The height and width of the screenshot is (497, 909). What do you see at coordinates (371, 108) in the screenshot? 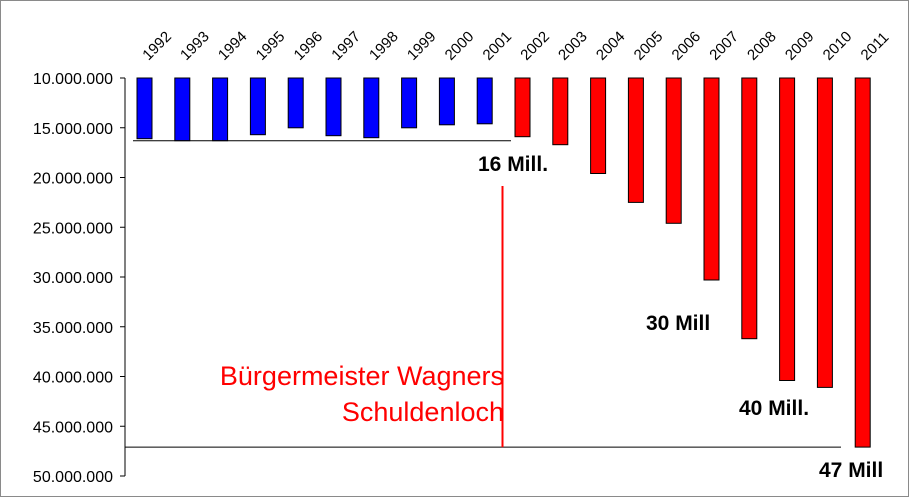
I see `bar-1998` at bounding box center [371, 108].